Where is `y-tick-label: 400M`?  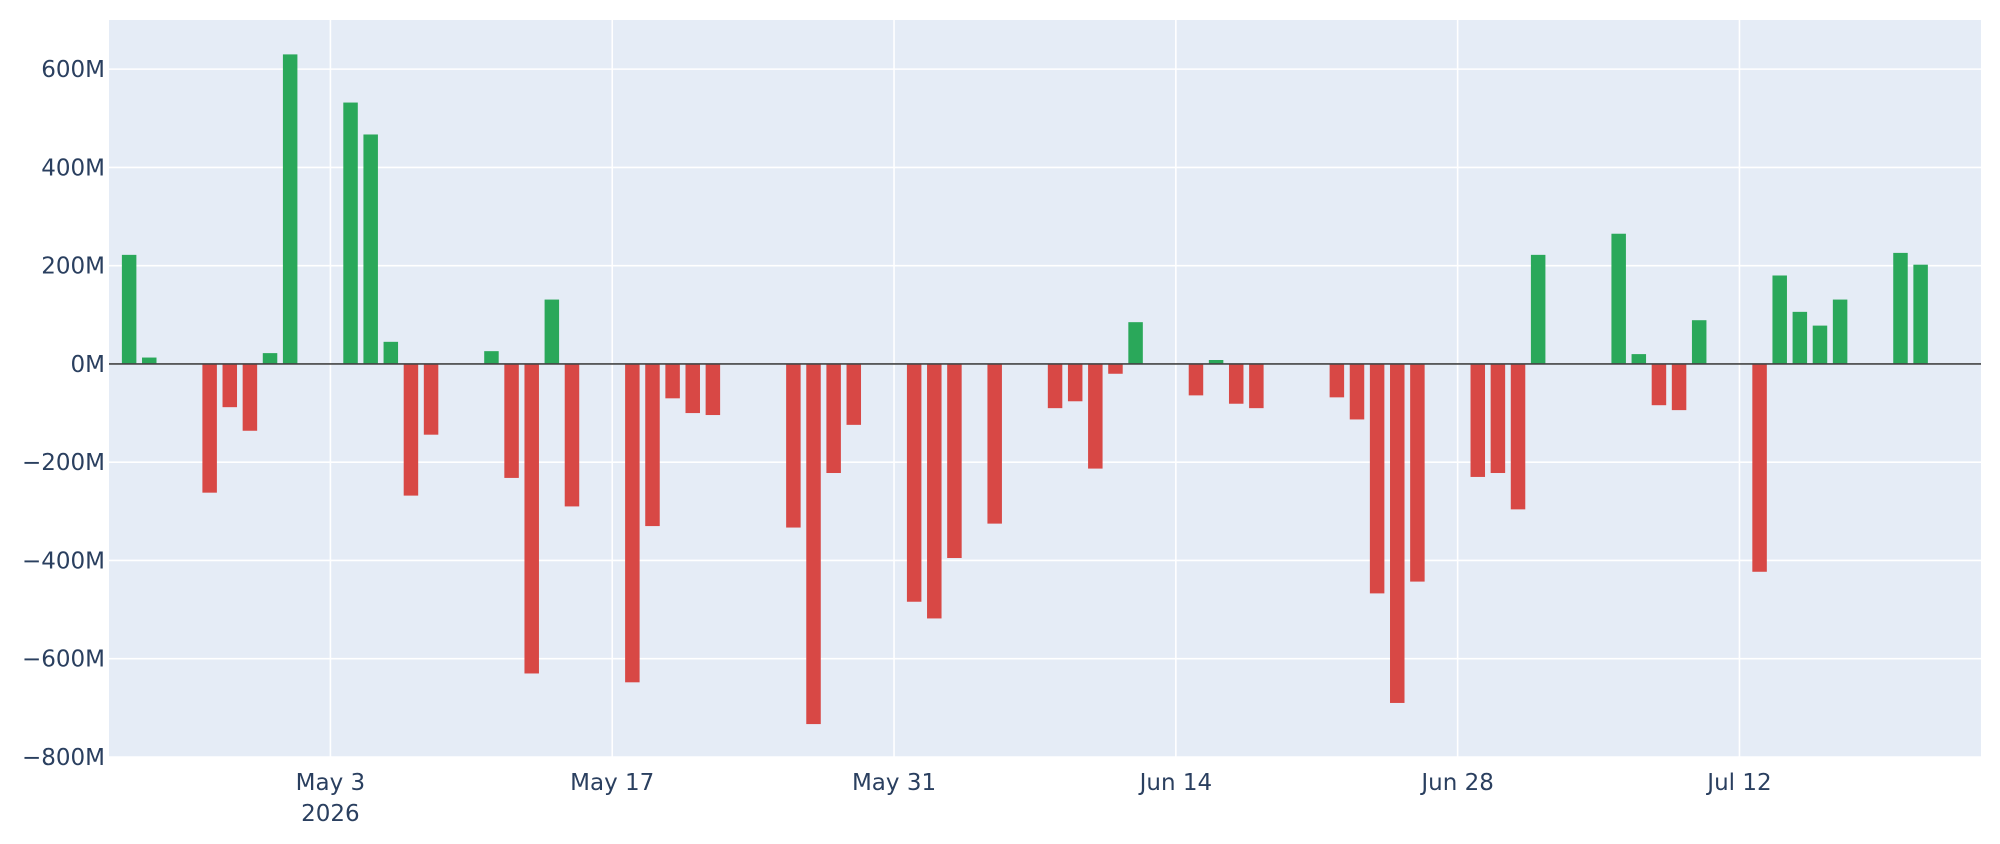
y-tick-label: 400M is located at coordinates (73, 168).